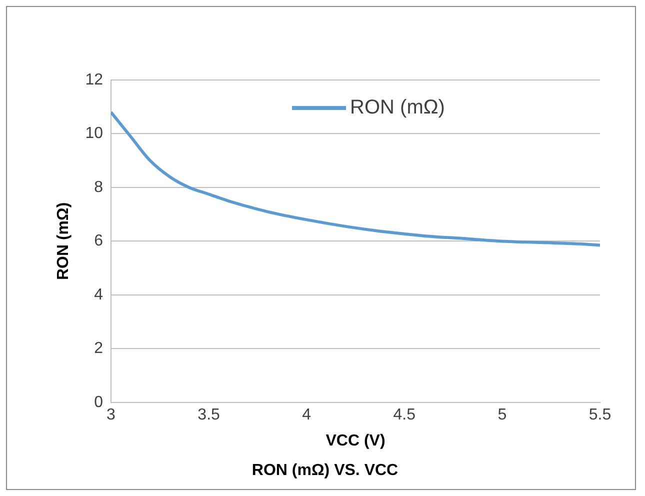 The image size is (645, 496). What do you see at coordinates (99, 402) in the screenshot?
I see `y-tick-label: 0` at bounding box center [99, 402].